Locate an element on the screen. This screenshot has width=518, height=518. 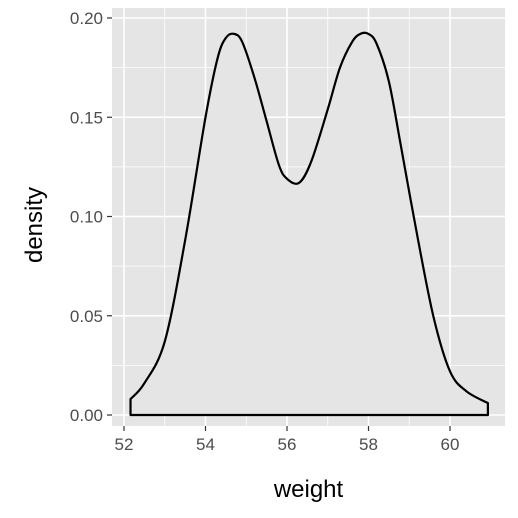
x-tick-label: 54 is located at coordinates (205, 444).